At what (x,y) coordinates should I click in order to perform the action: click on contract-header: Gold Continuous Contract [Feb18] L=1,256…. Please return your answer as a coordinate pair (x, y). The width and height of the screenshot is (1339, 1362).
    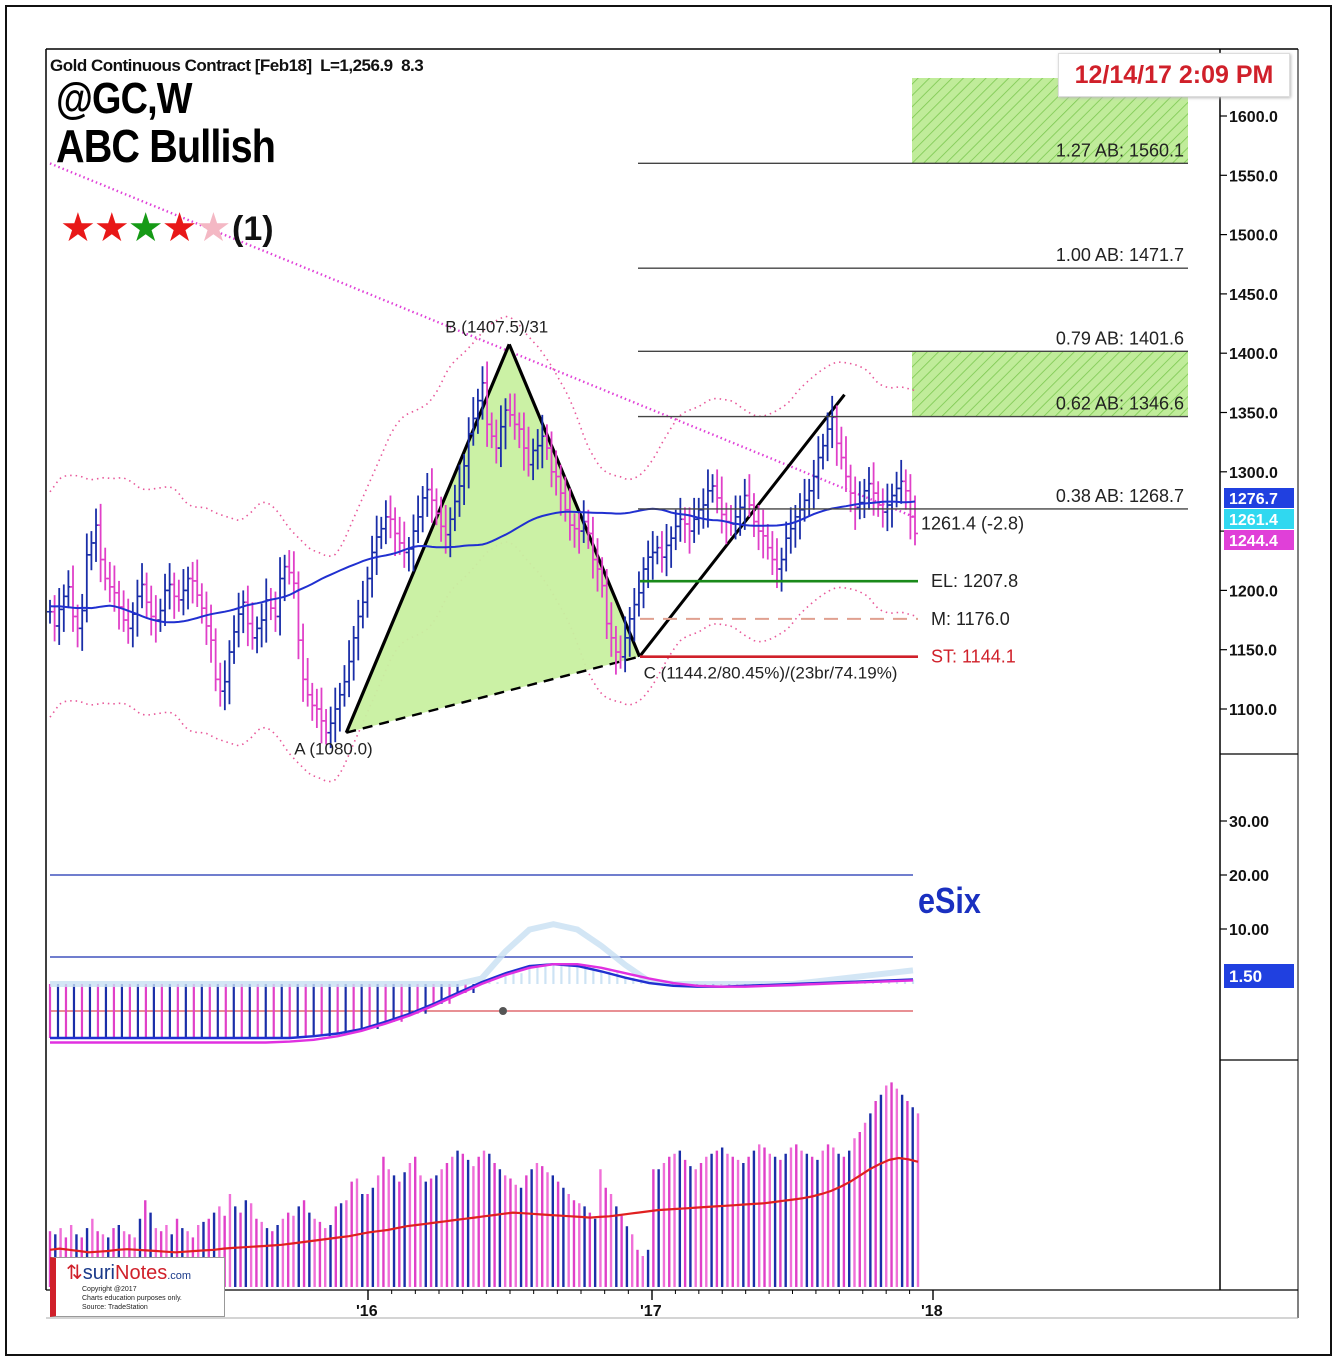
    Looking at the image, I should click on (237, 66).